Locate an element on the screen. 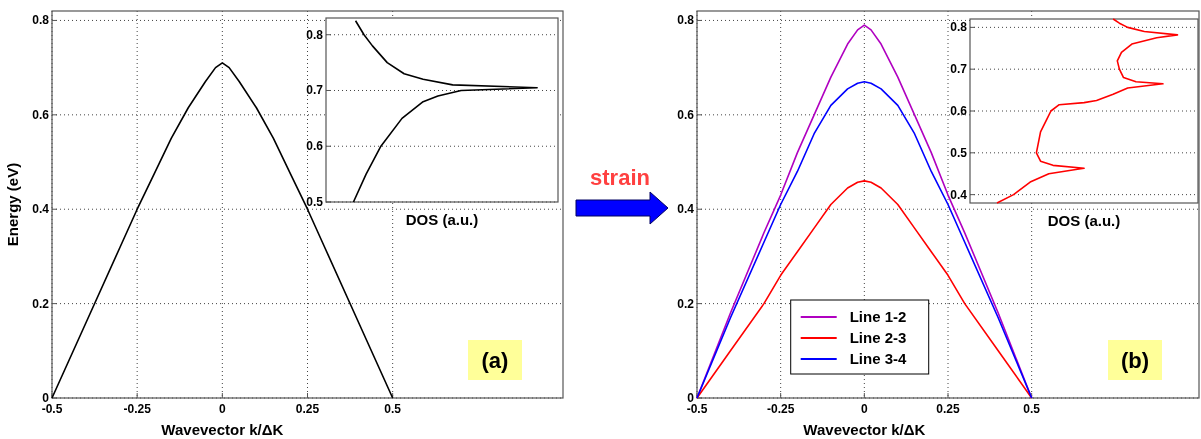 The width and height of the screenshot is (1201, 439). line-series is located at coordinates (864, 289).